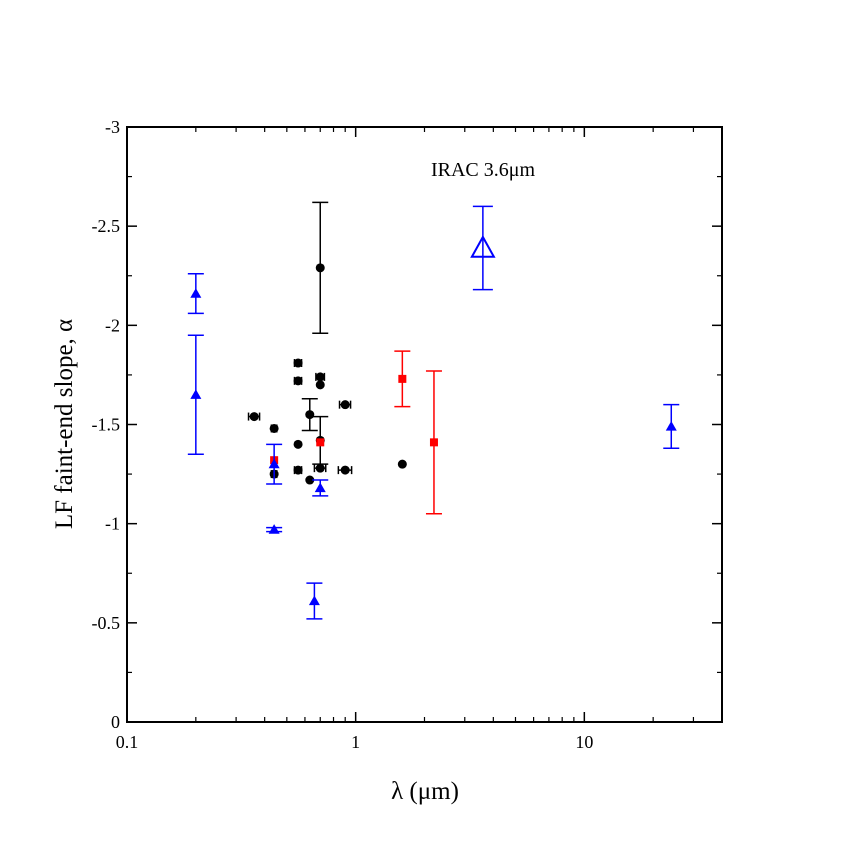 Image resolution: width=850 pixels, height=850 pixels. What do you see at coordinates (115, 722) in the screenshot?
I see `y-tick-label: 0` at bounding box center [115, 722].